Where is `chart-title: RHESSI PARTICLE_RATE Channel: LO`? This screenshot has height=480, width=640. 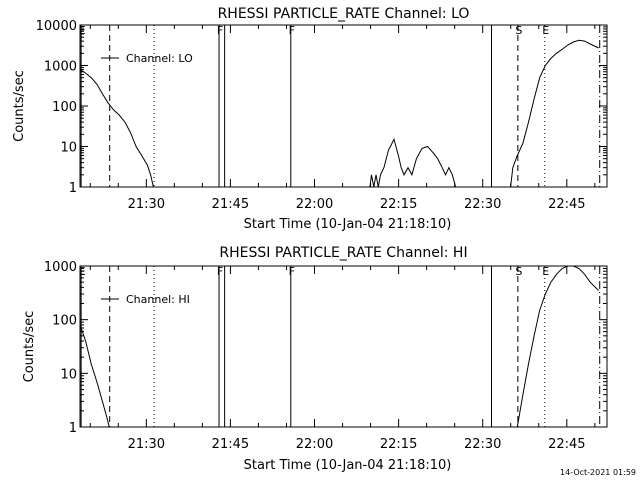 chart-title: RHESSI PARTICLE_RATE Channel: LO is located at coordinates (344, 14).